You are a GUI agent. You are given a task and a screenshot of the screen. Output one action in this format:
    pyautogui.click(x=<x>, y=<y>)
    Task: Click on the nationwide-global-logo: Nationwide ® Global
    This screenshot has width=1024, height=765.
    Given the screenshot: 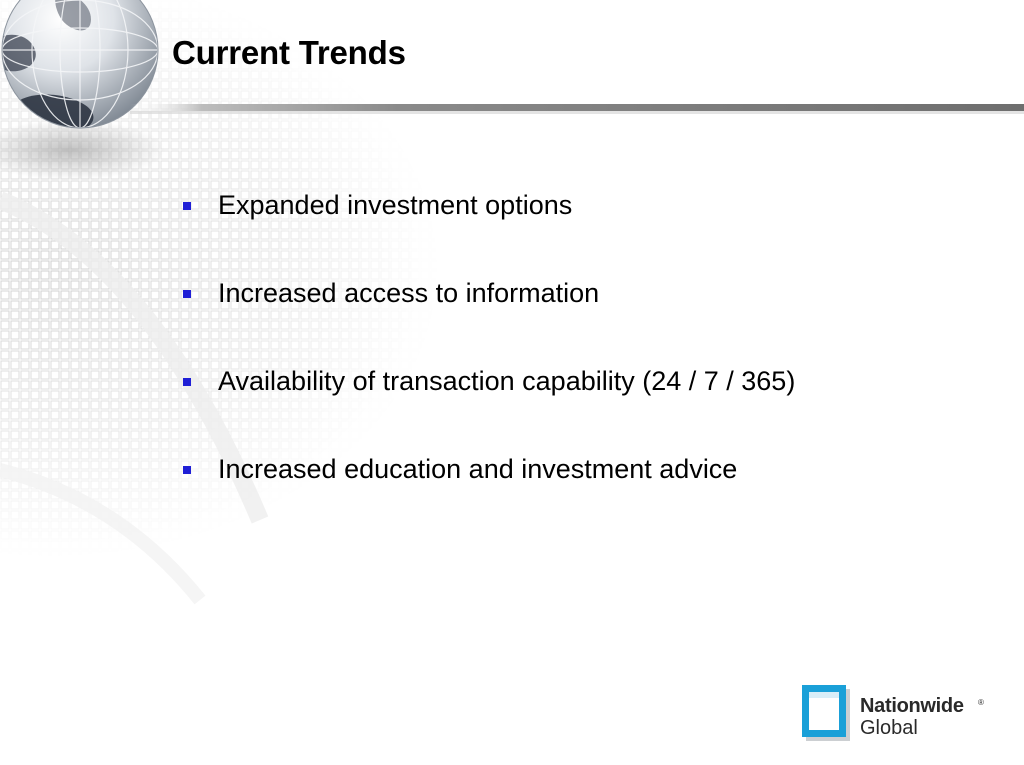 What is the action you would take?
    pyautogui.click(x=900, y=713)
    